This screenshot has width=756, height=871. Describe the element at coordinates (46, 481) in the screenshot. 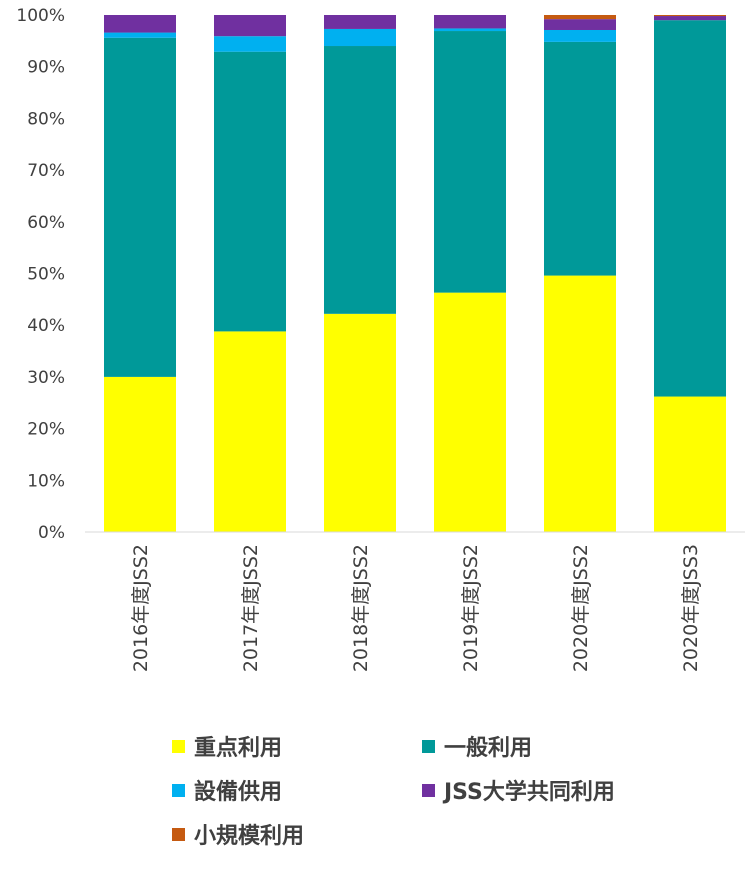

I see `y-tick-label: 10%` at that location.